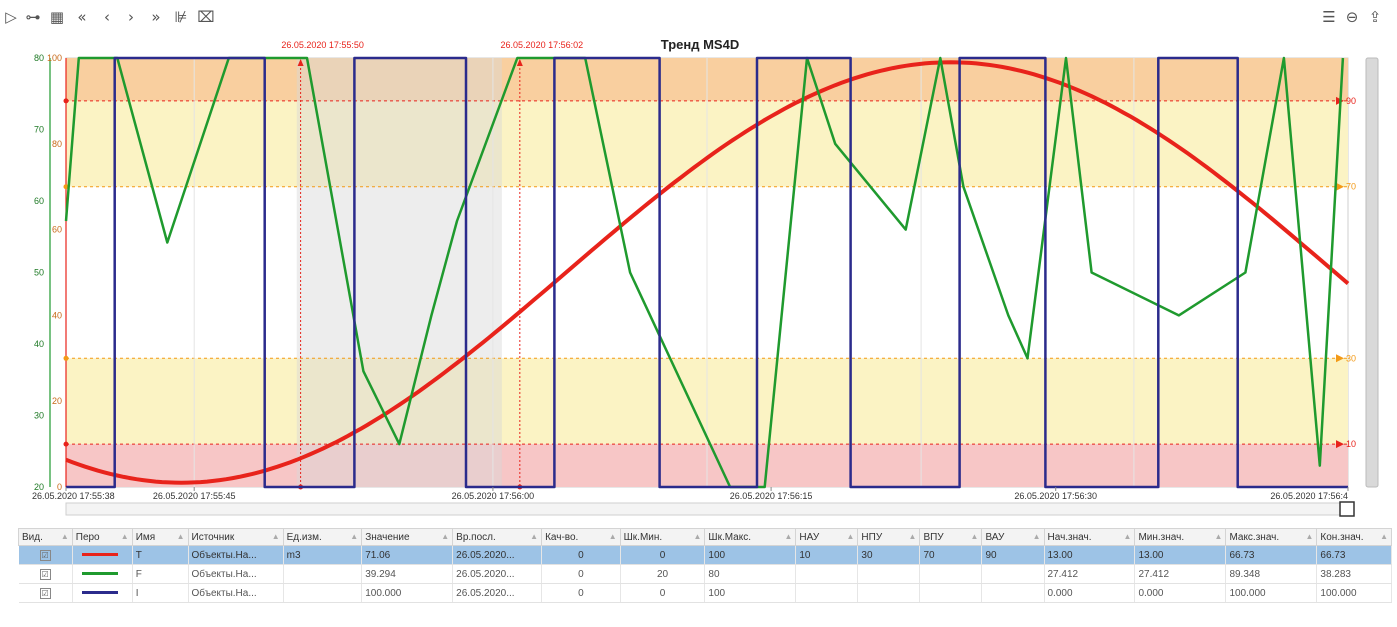 This screenshot has width=1397, height=627. Describe the element at coordinates (707, 509) in the screenshot. I see `horizontal-scrollbar` at that location.